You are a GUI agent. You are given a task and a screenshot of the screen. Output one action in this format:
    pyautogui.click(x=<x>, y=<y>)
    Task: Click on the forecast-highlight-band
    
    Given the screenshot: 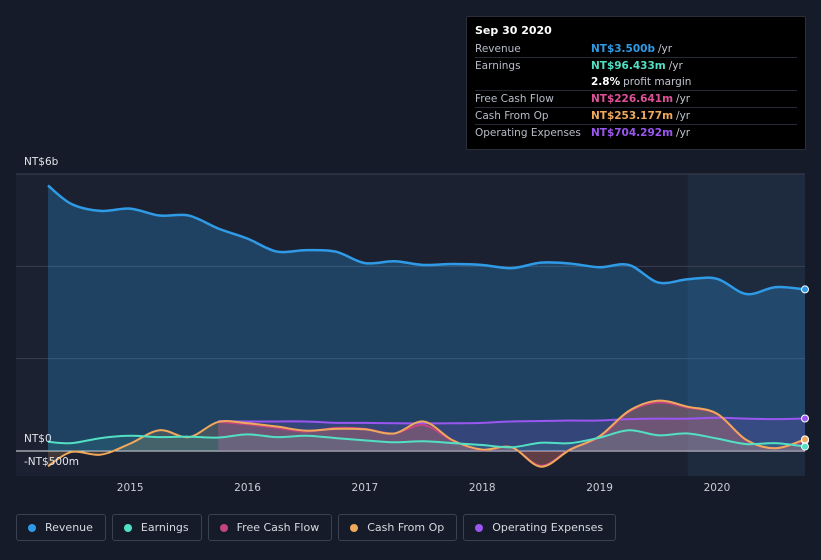 What is the action you would take?
    pyautogui.click(x=746, y=325)
    